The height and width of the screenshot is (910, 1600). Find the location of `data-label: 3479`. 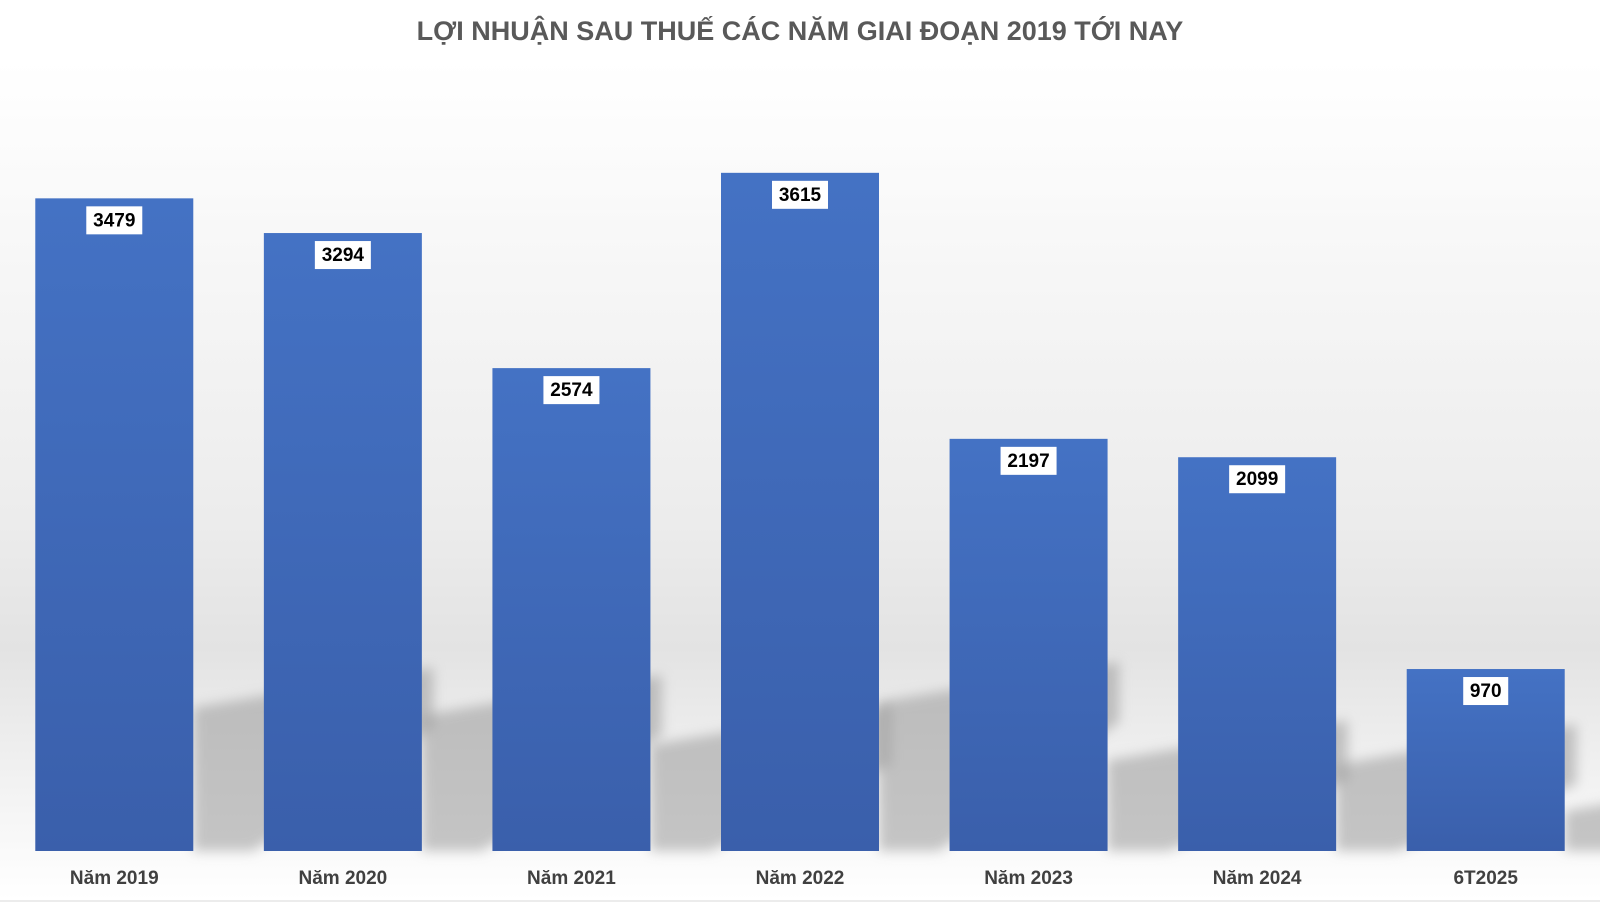

data-label: 3479 is located at coordinates (114, 220).